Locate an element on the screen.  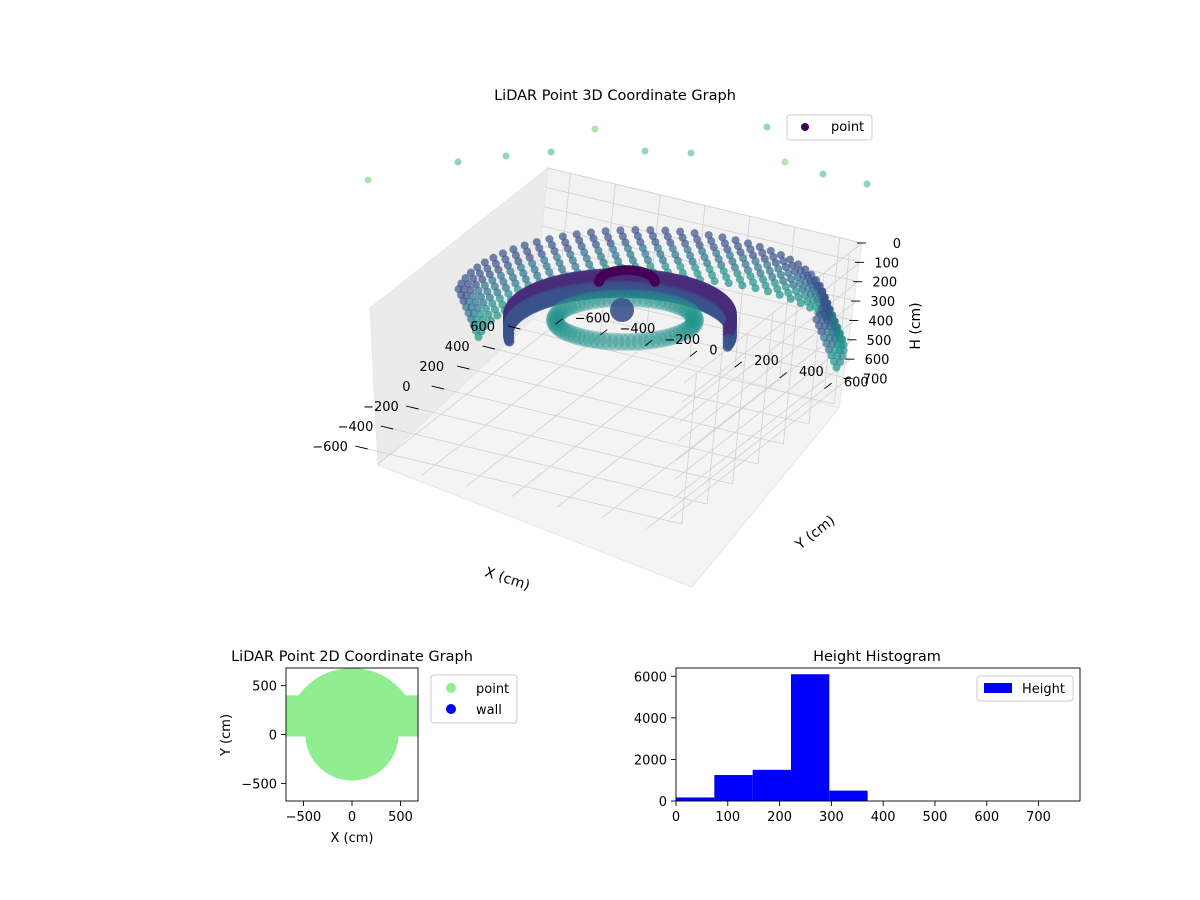
plot3d-legend-label: point is located at coordinates (847, 127).